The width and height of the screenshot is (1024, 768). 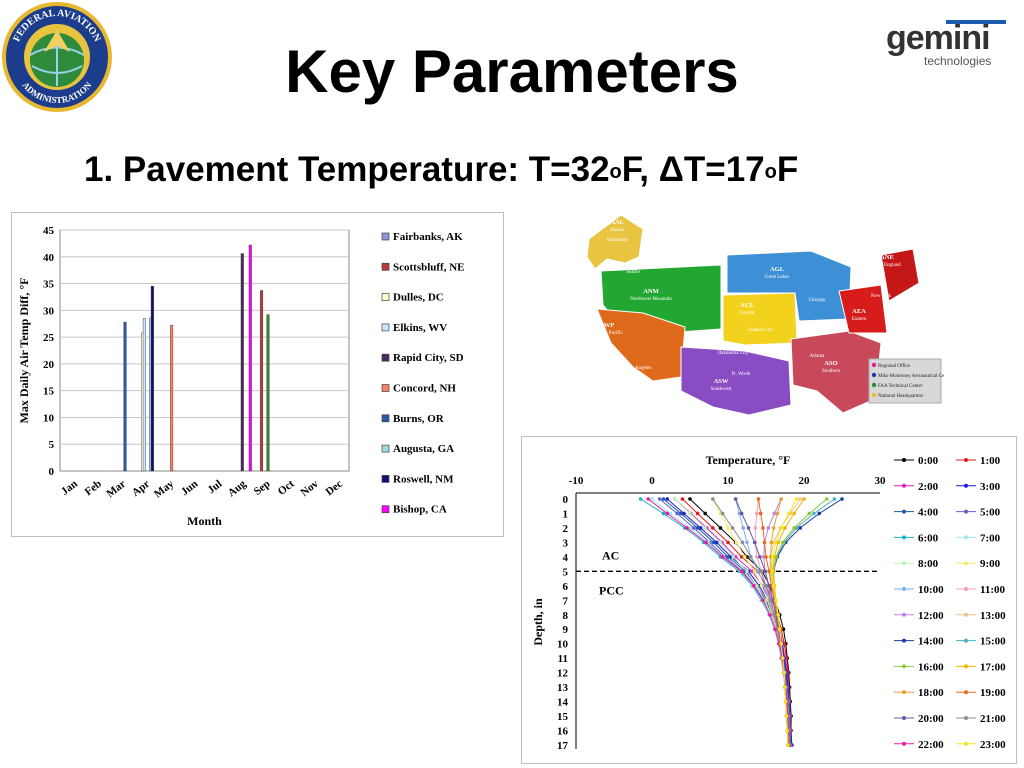 I want to click on depth-y-tick-label: 15, so click(x=563, y=717).